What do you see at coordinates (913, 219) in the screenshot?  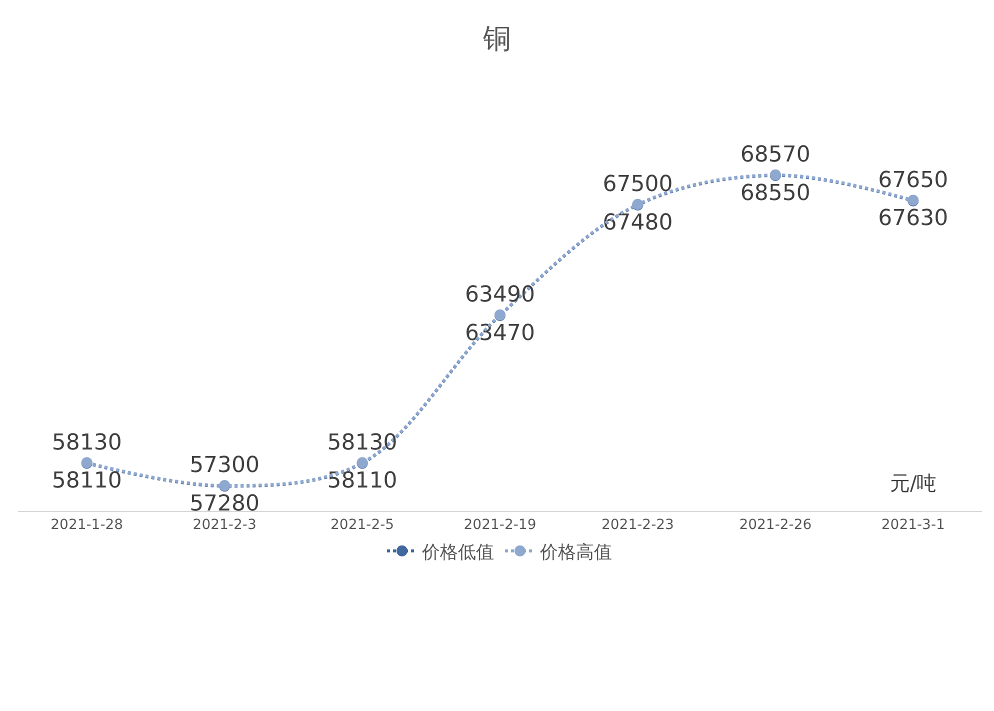 I see `data-label: 67630` at bounding box center [913, 219].